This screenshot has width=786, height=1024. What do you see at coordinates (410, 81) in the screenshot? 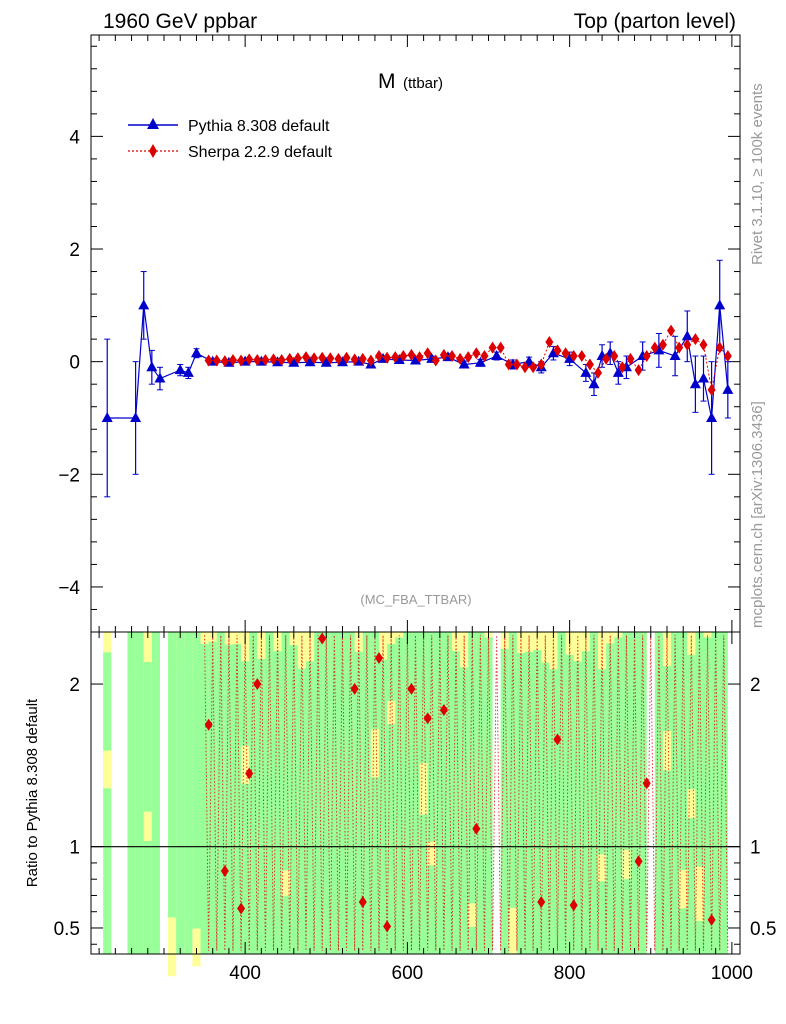
I see `plot-title: M (ttbar)` at bounding box center [410, 81].